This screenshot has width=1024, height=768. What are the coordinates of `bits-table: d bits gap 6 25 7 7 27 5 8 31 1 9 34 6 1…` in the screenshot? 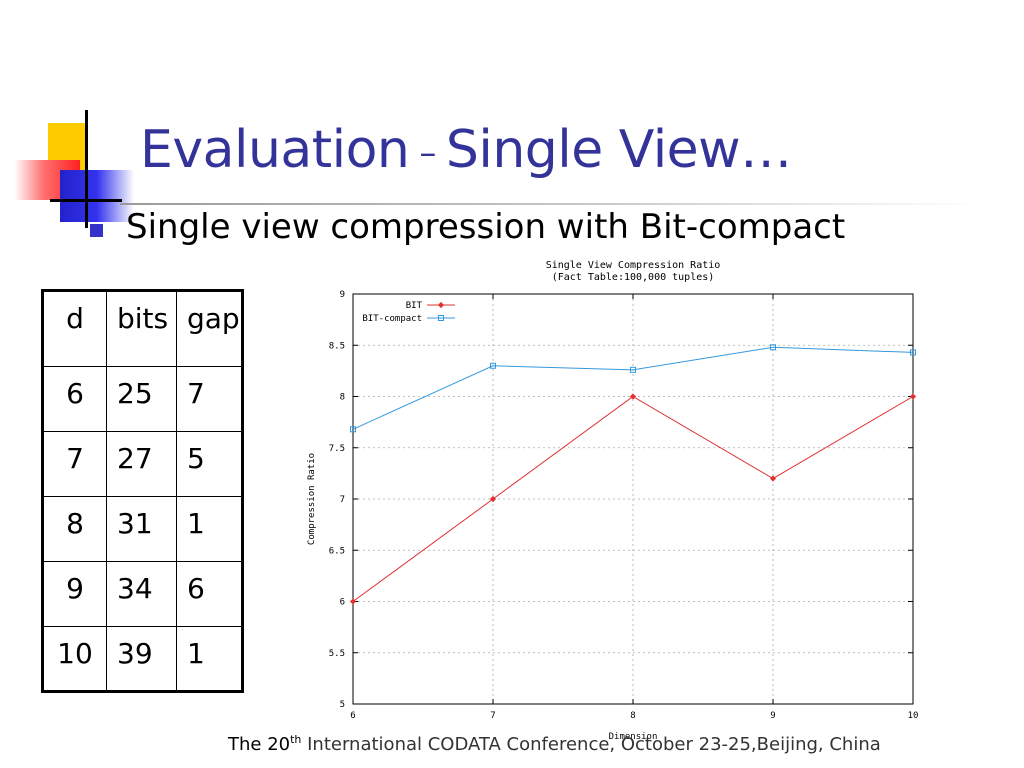 It's located at (142, 491).